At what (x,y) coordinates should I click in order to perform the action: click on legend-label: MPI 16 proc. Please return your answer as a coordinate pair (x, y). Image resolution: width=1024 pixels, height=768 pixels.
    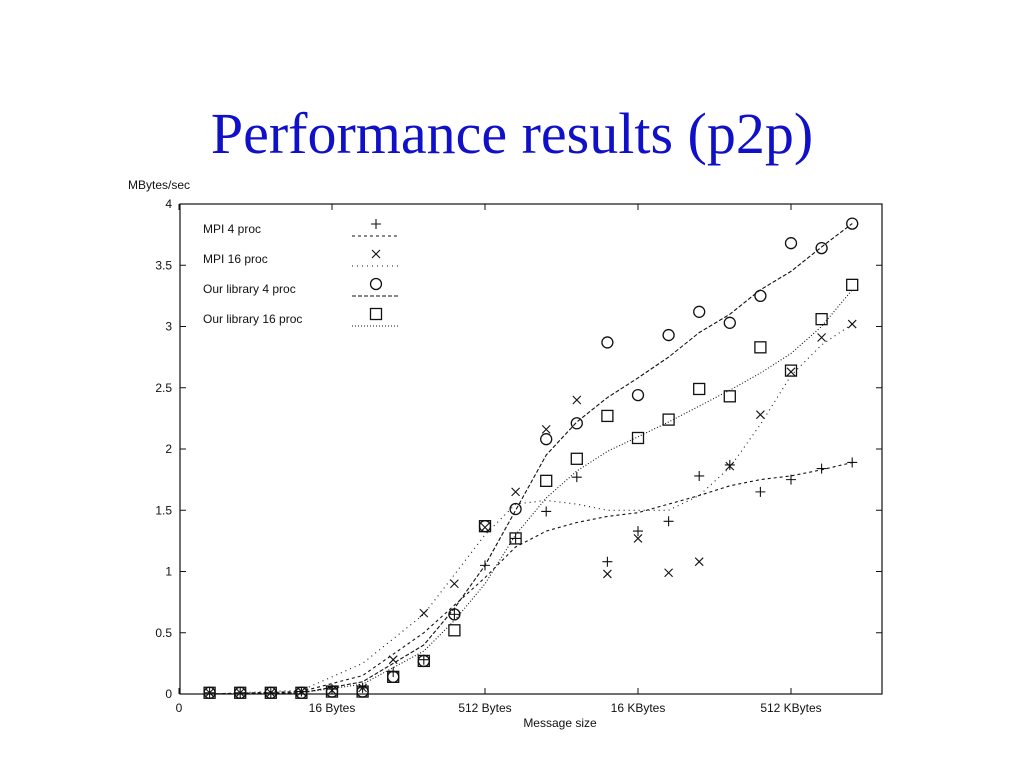
    Looking at the image, I should click on (235, 259).